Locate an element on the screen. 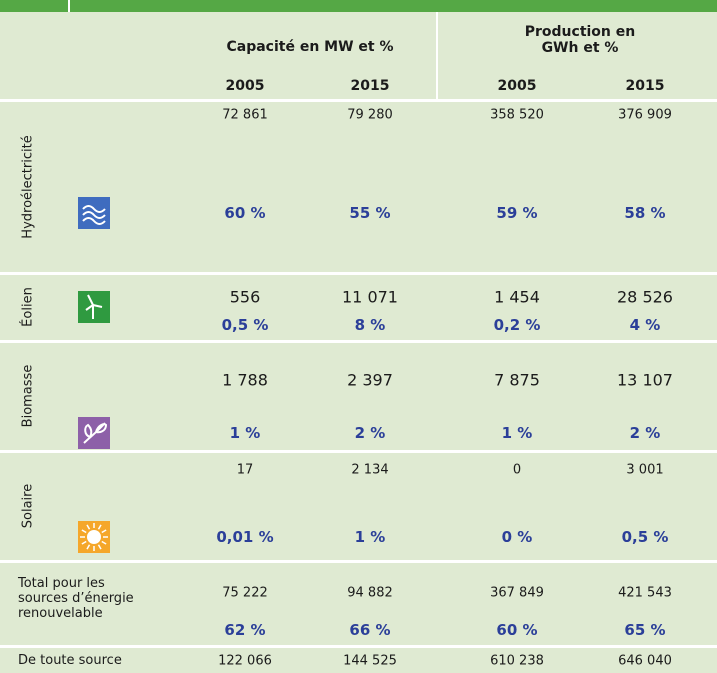  group-header: Capacité en MW et % is located at coordinates (310, 47).